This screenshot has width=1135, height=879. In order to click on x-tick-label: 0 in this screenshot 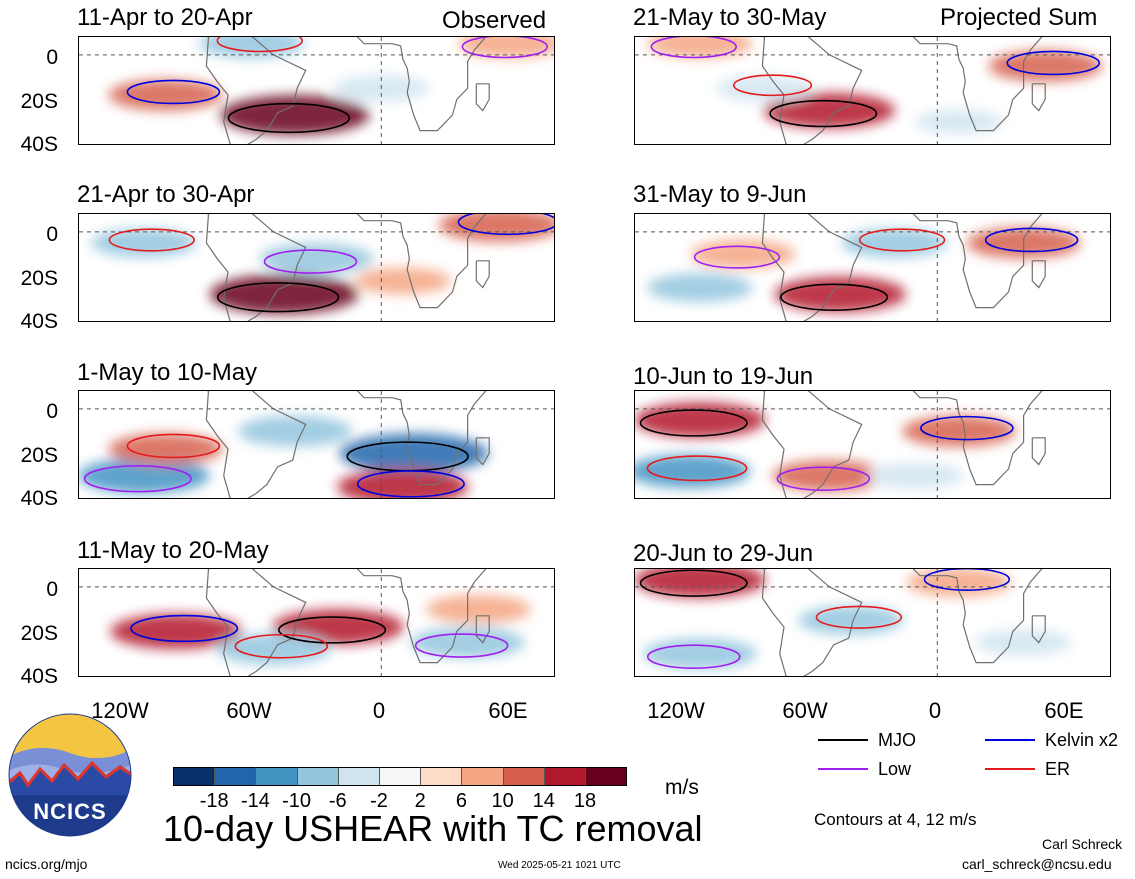, I will do `click(379, 710)`.